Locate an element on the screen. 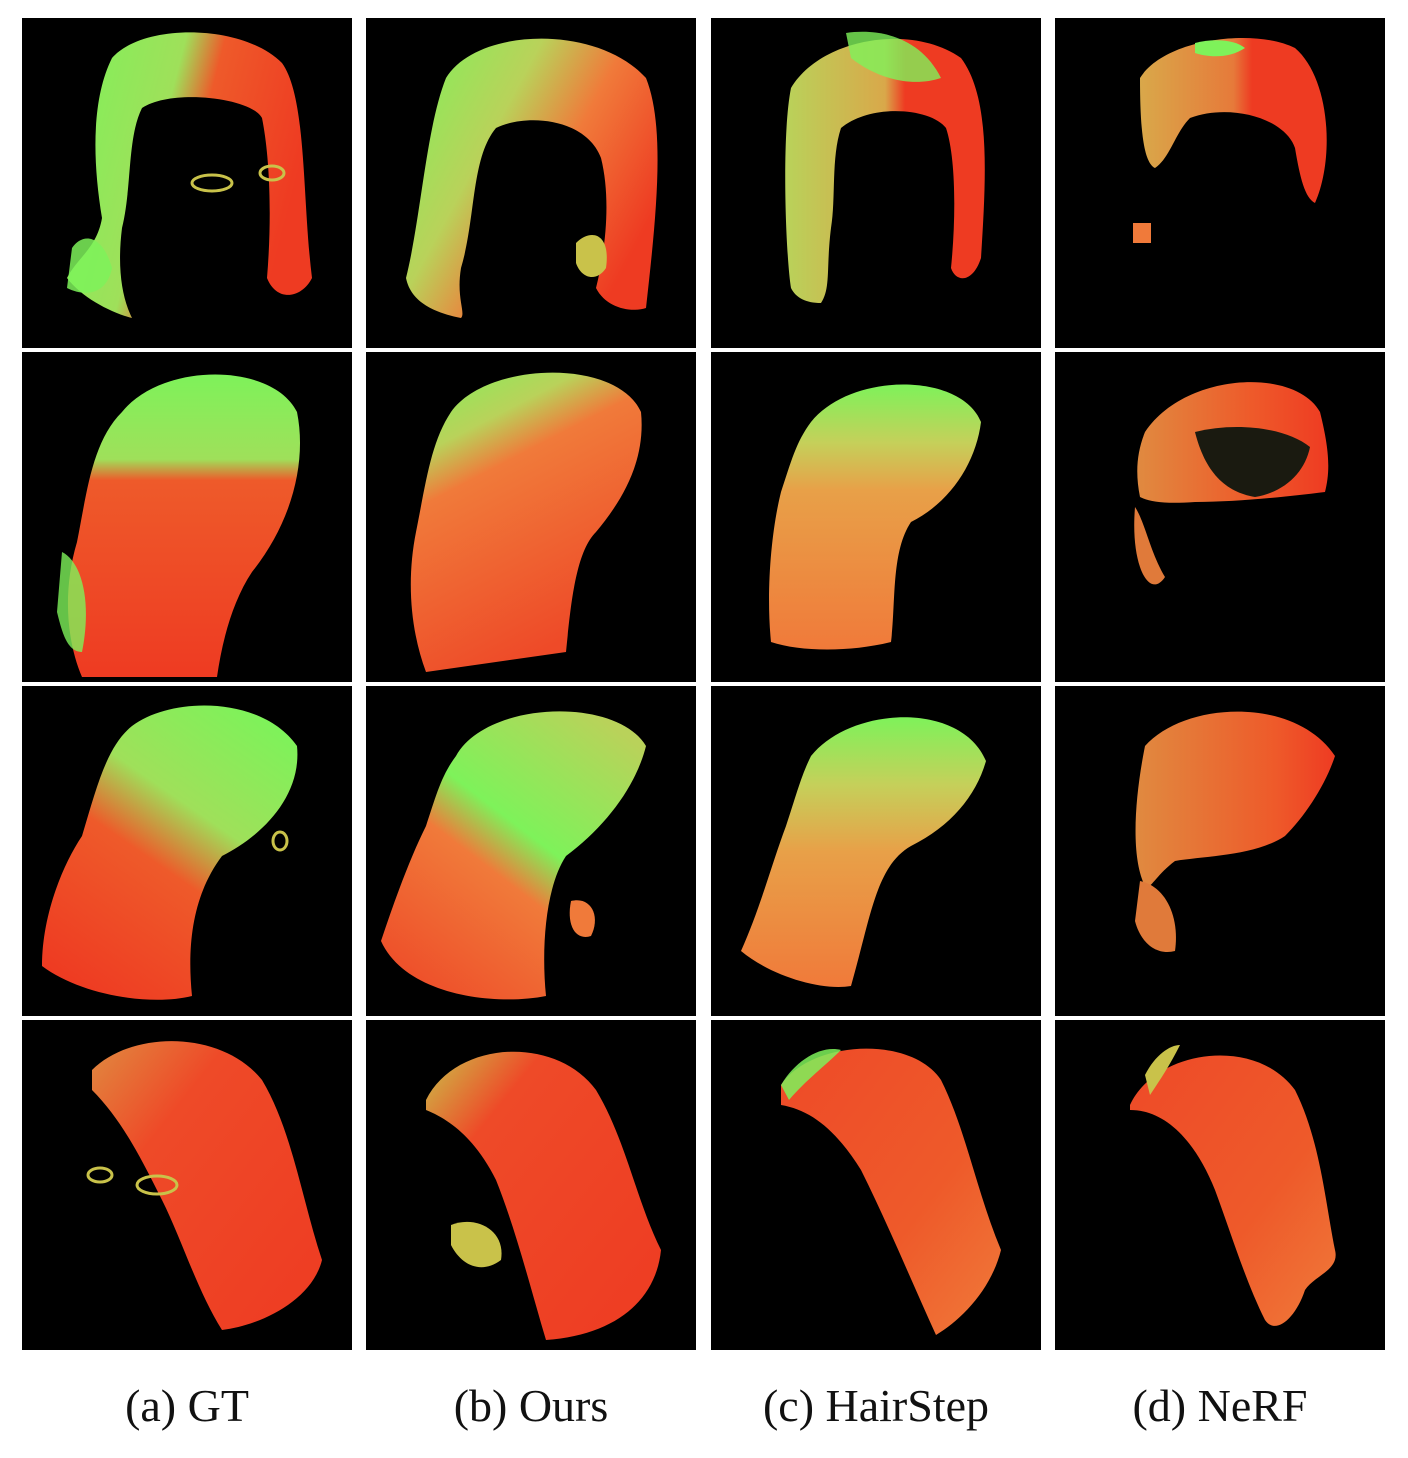 The height and width of the screenshot is (1458, 1408). panel-r3-hairstep is located at coordinates (876, 851).